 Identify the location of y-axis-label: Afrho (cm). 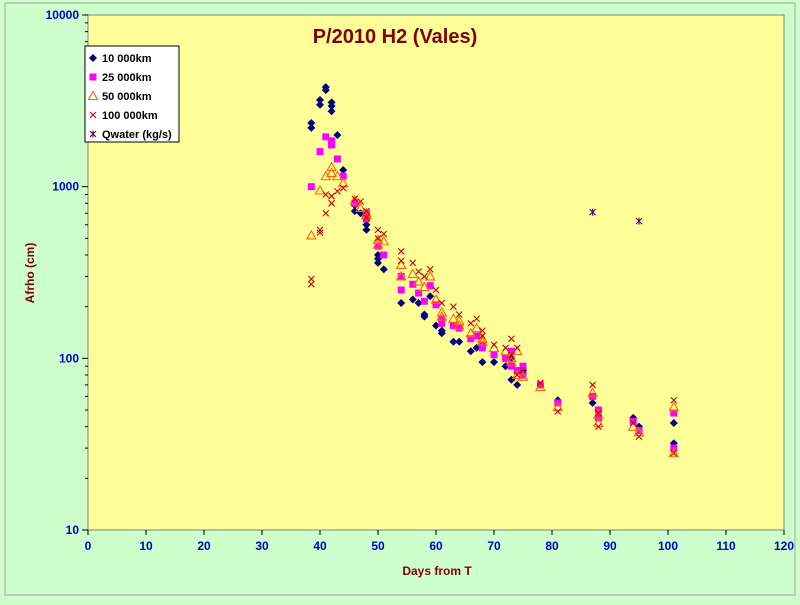
(30, 273).